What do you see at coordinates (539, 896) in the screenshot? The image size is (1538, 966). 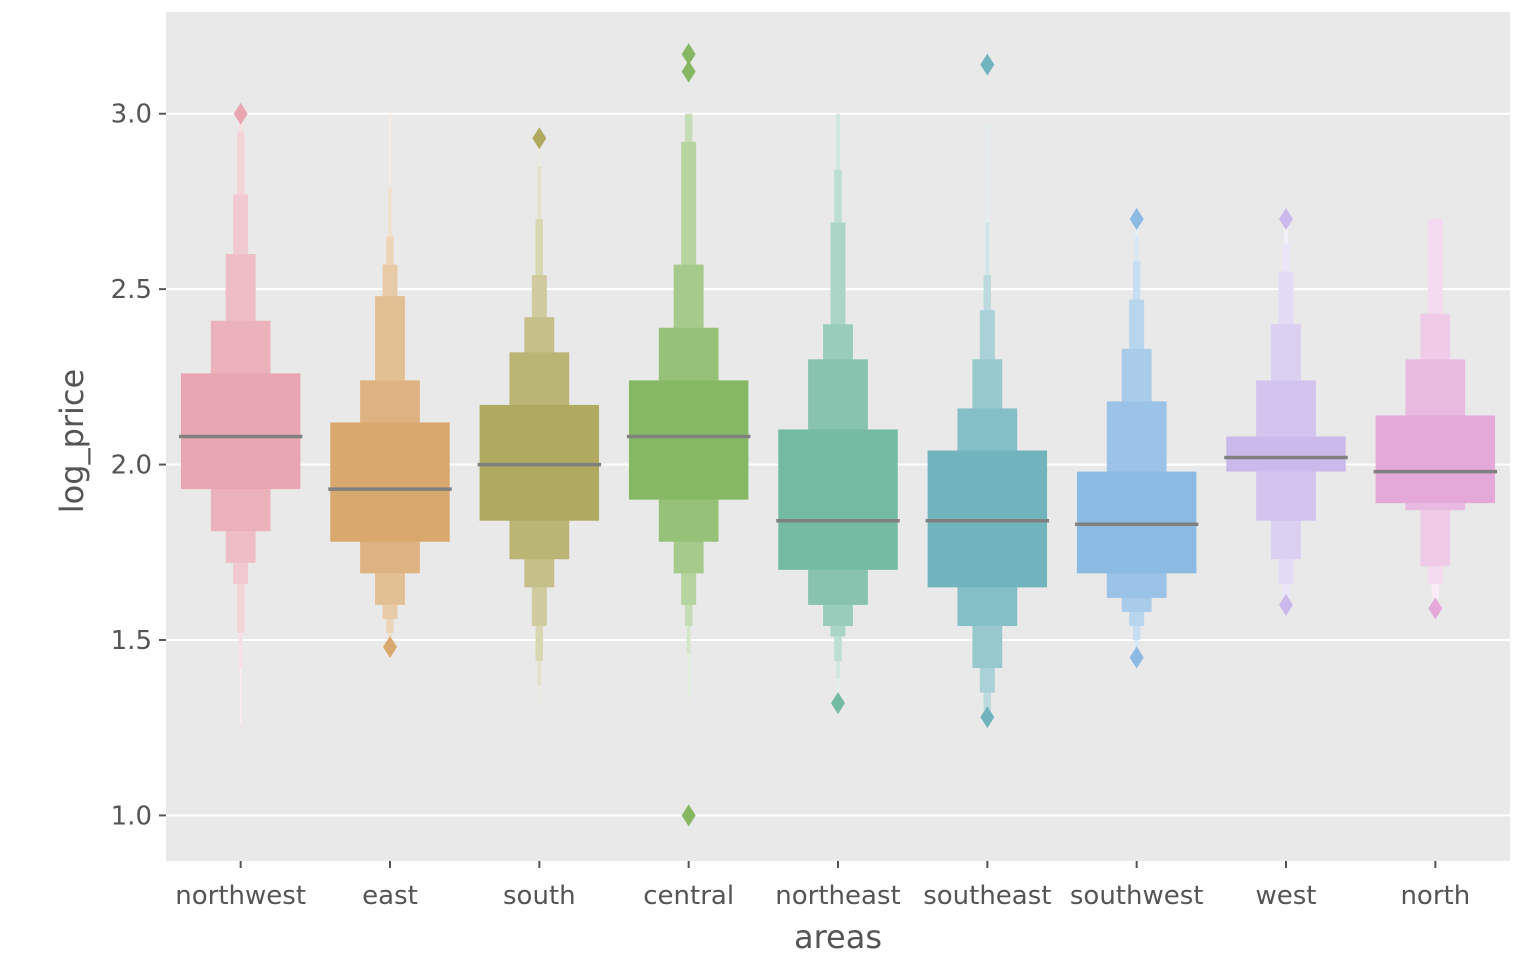 I see `x-tick-label: south` at bounding box center [539, 896].